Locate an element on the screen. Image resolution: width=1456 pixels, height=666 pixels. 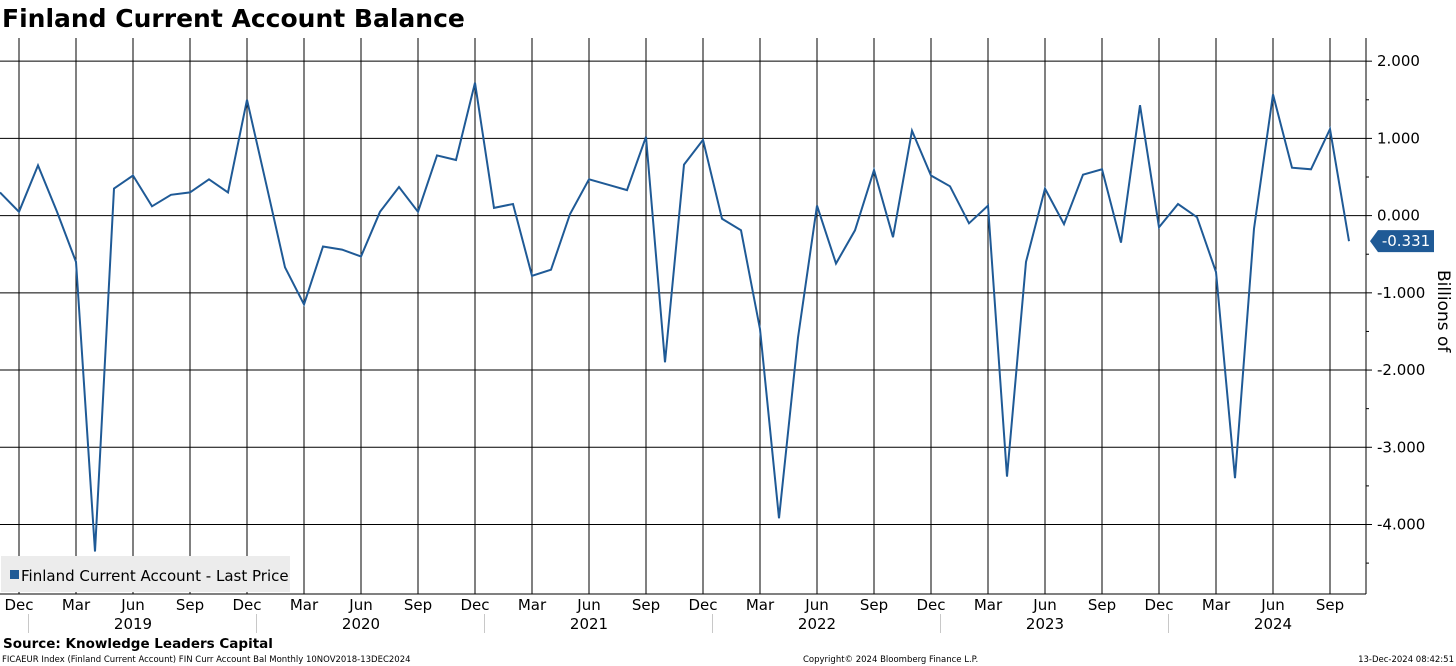
x-year-label: 2020 is located at coordinates (361, 624).